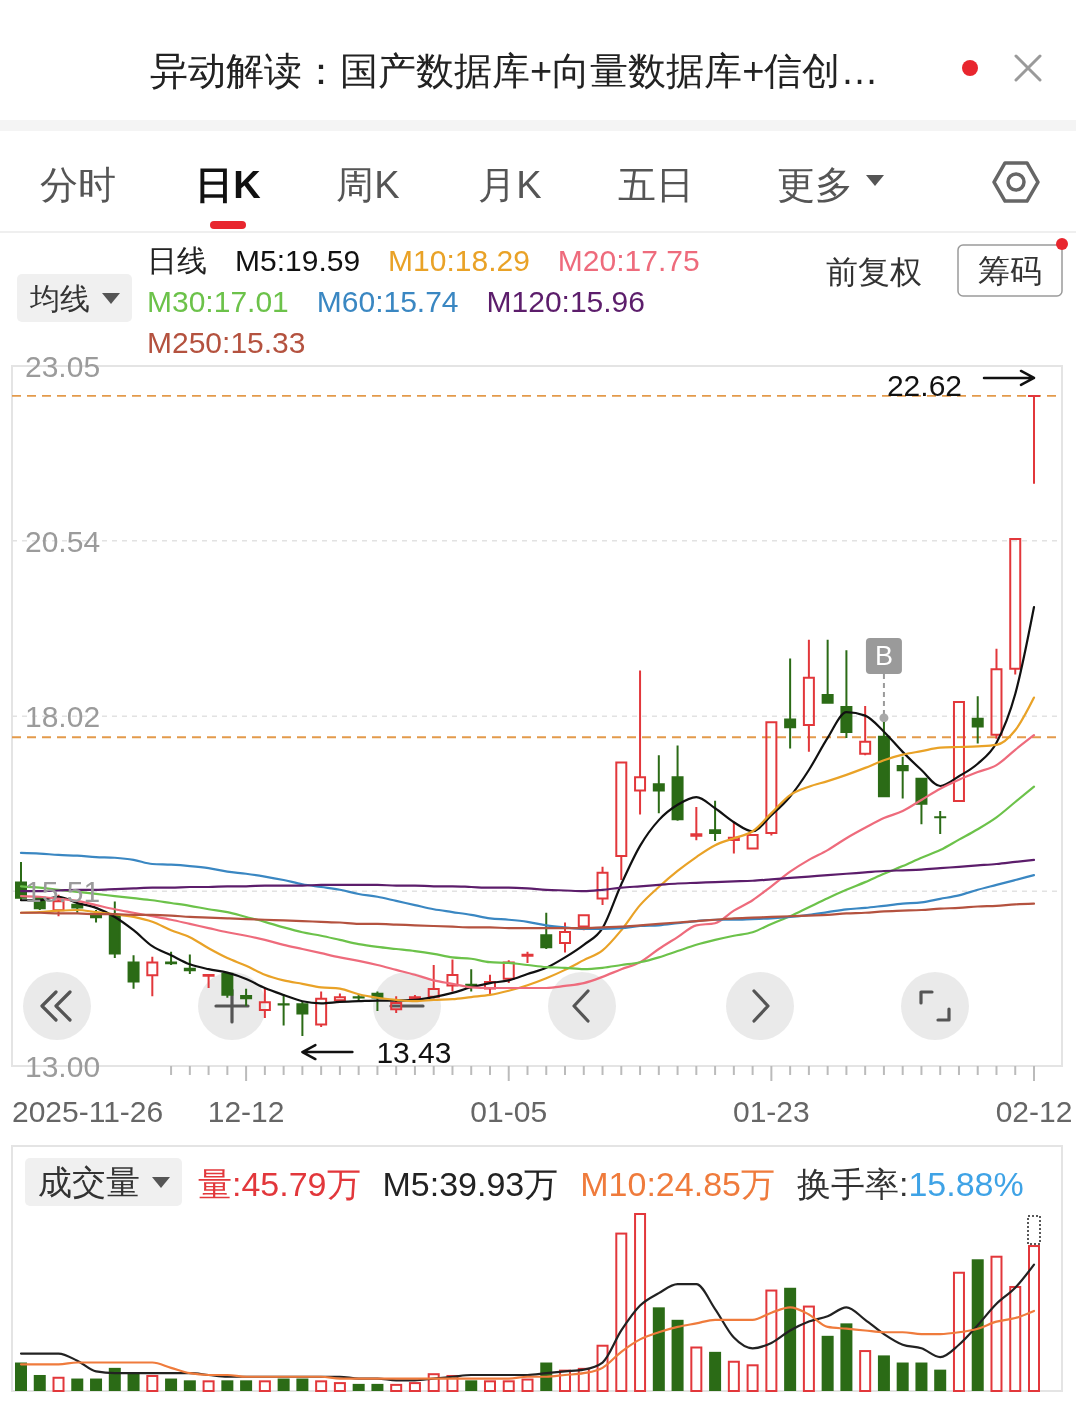  I want to click on x-tick-label: 01-05, so click(509, 1111).